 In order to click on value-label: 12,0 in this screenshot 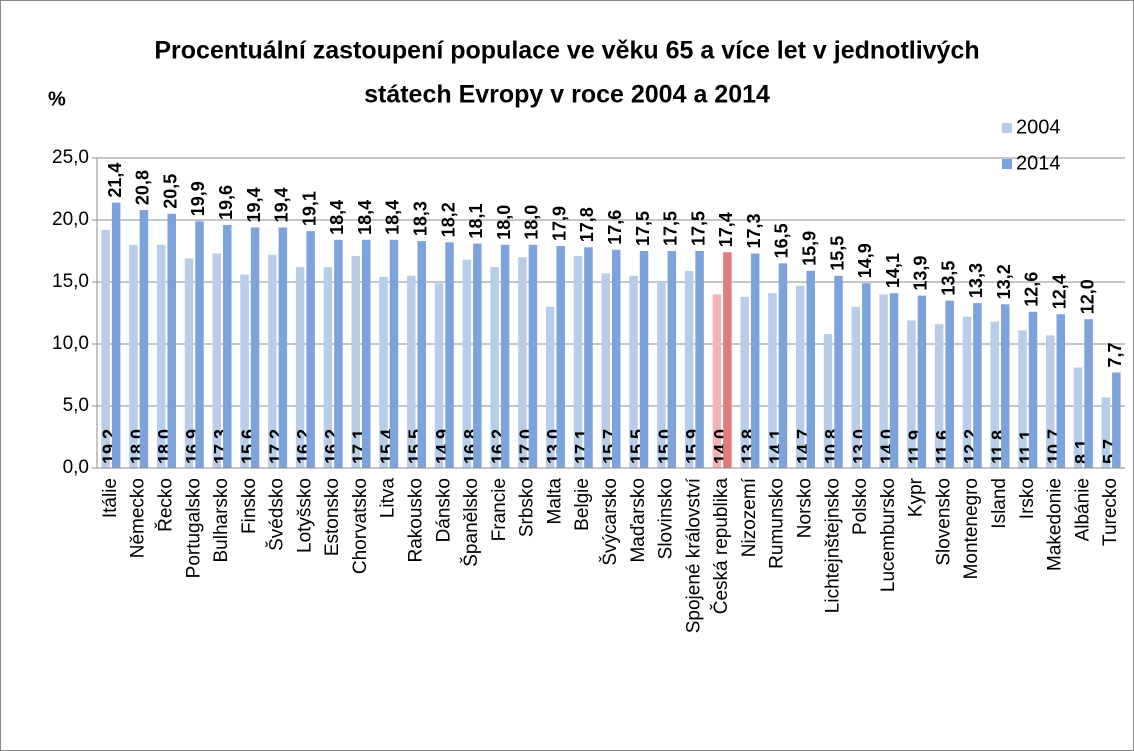, I will do `click(1087, 296)`.